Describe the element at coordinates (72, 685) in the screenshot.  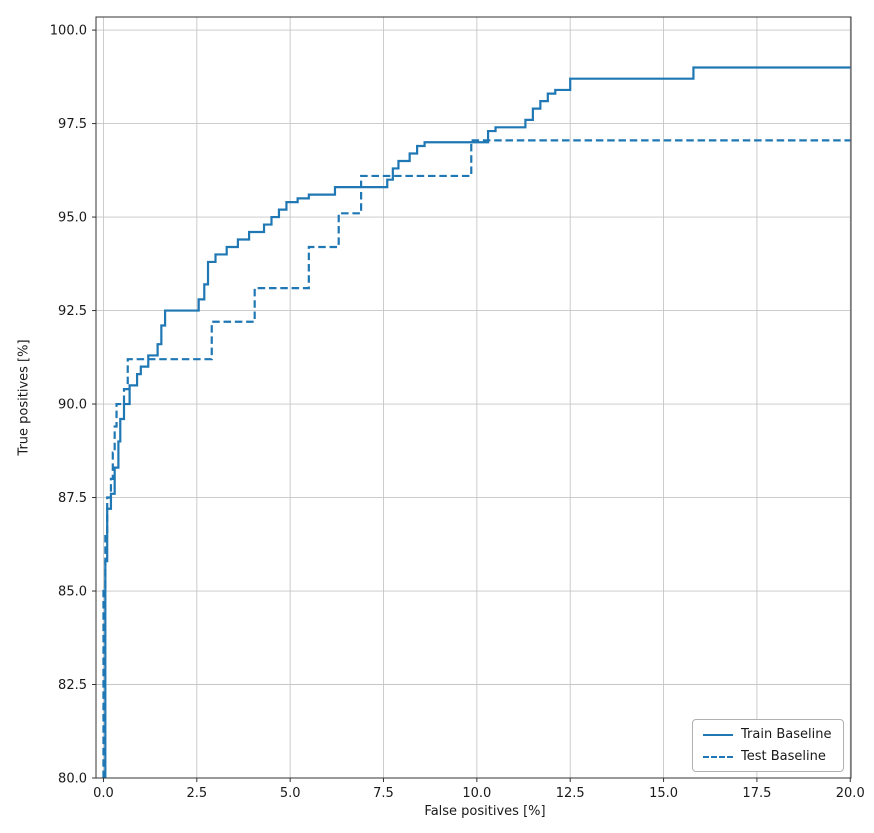
I see `y-tick-label: 82.5` at that location.